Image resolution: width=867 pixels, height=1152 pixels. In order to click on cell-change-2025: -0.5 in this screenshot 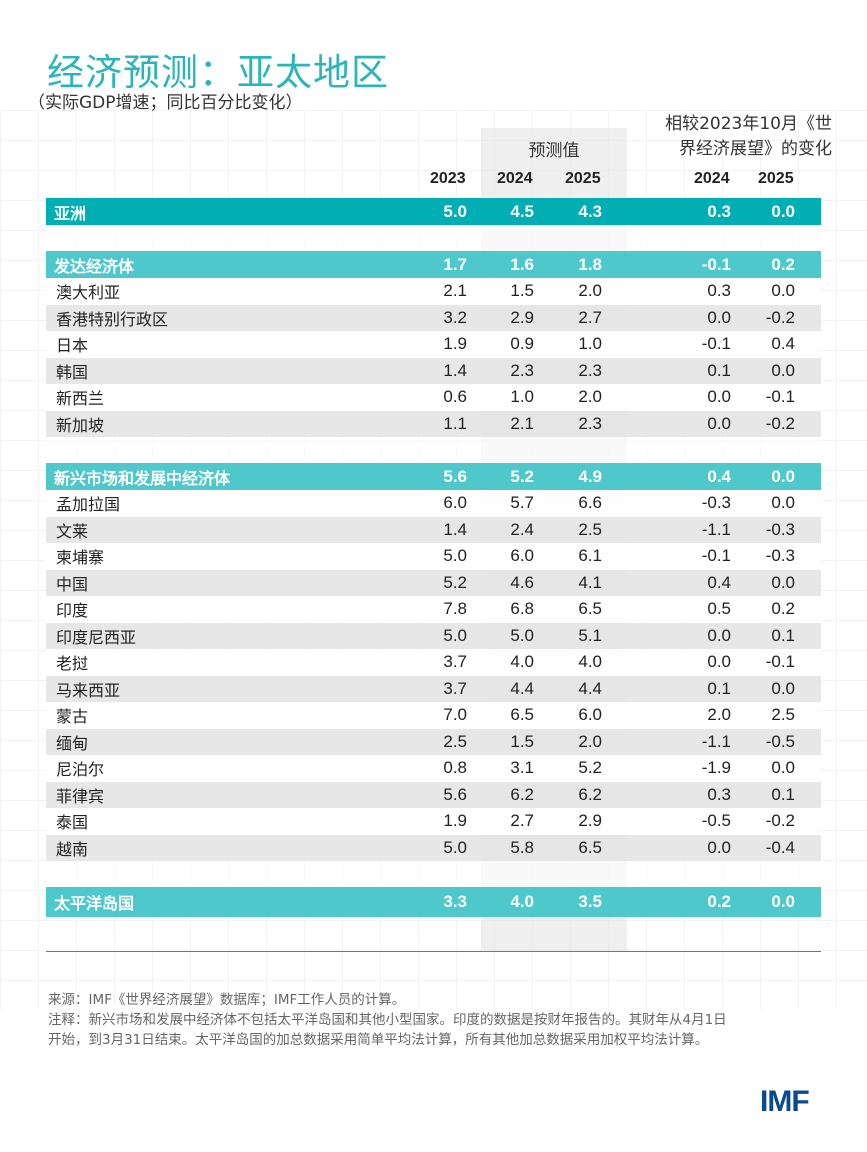, I will do `click(780, 741)`.